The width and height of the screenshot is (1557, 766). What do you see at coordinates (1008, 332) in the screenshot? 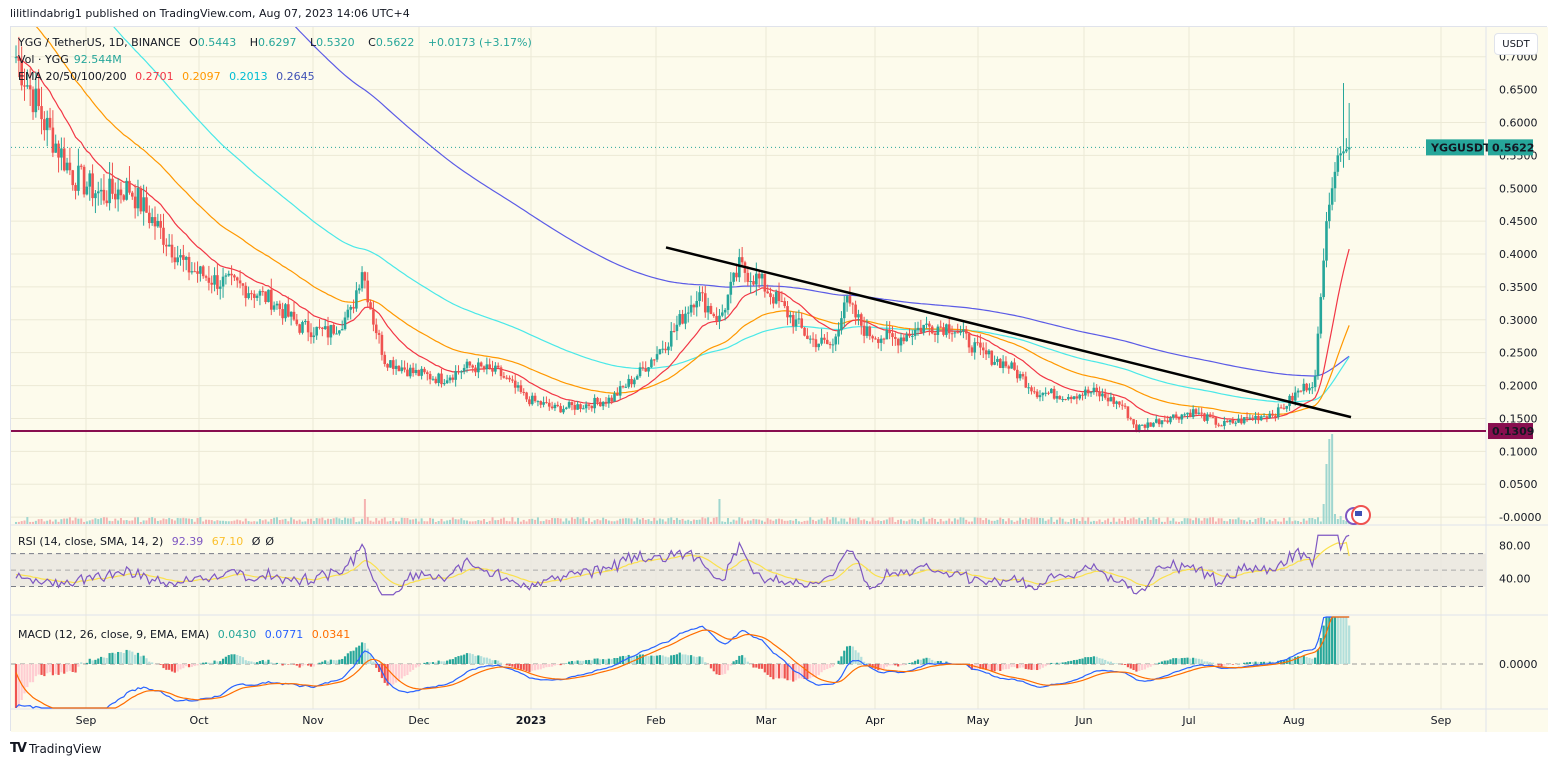
I see `trendline` at bounding box center [1008, 332].